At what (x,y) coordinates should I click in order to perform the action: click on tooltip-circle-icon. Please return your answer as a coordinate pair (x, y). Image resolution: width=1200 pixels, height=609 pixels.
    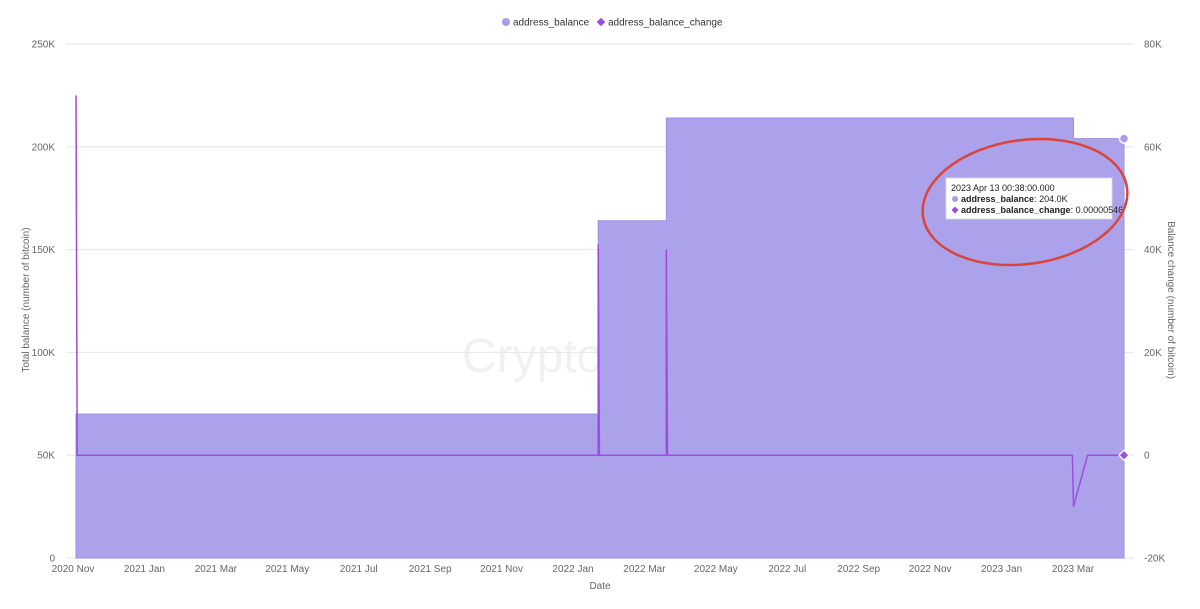
    Looking at the image, I should click on (955, 199).